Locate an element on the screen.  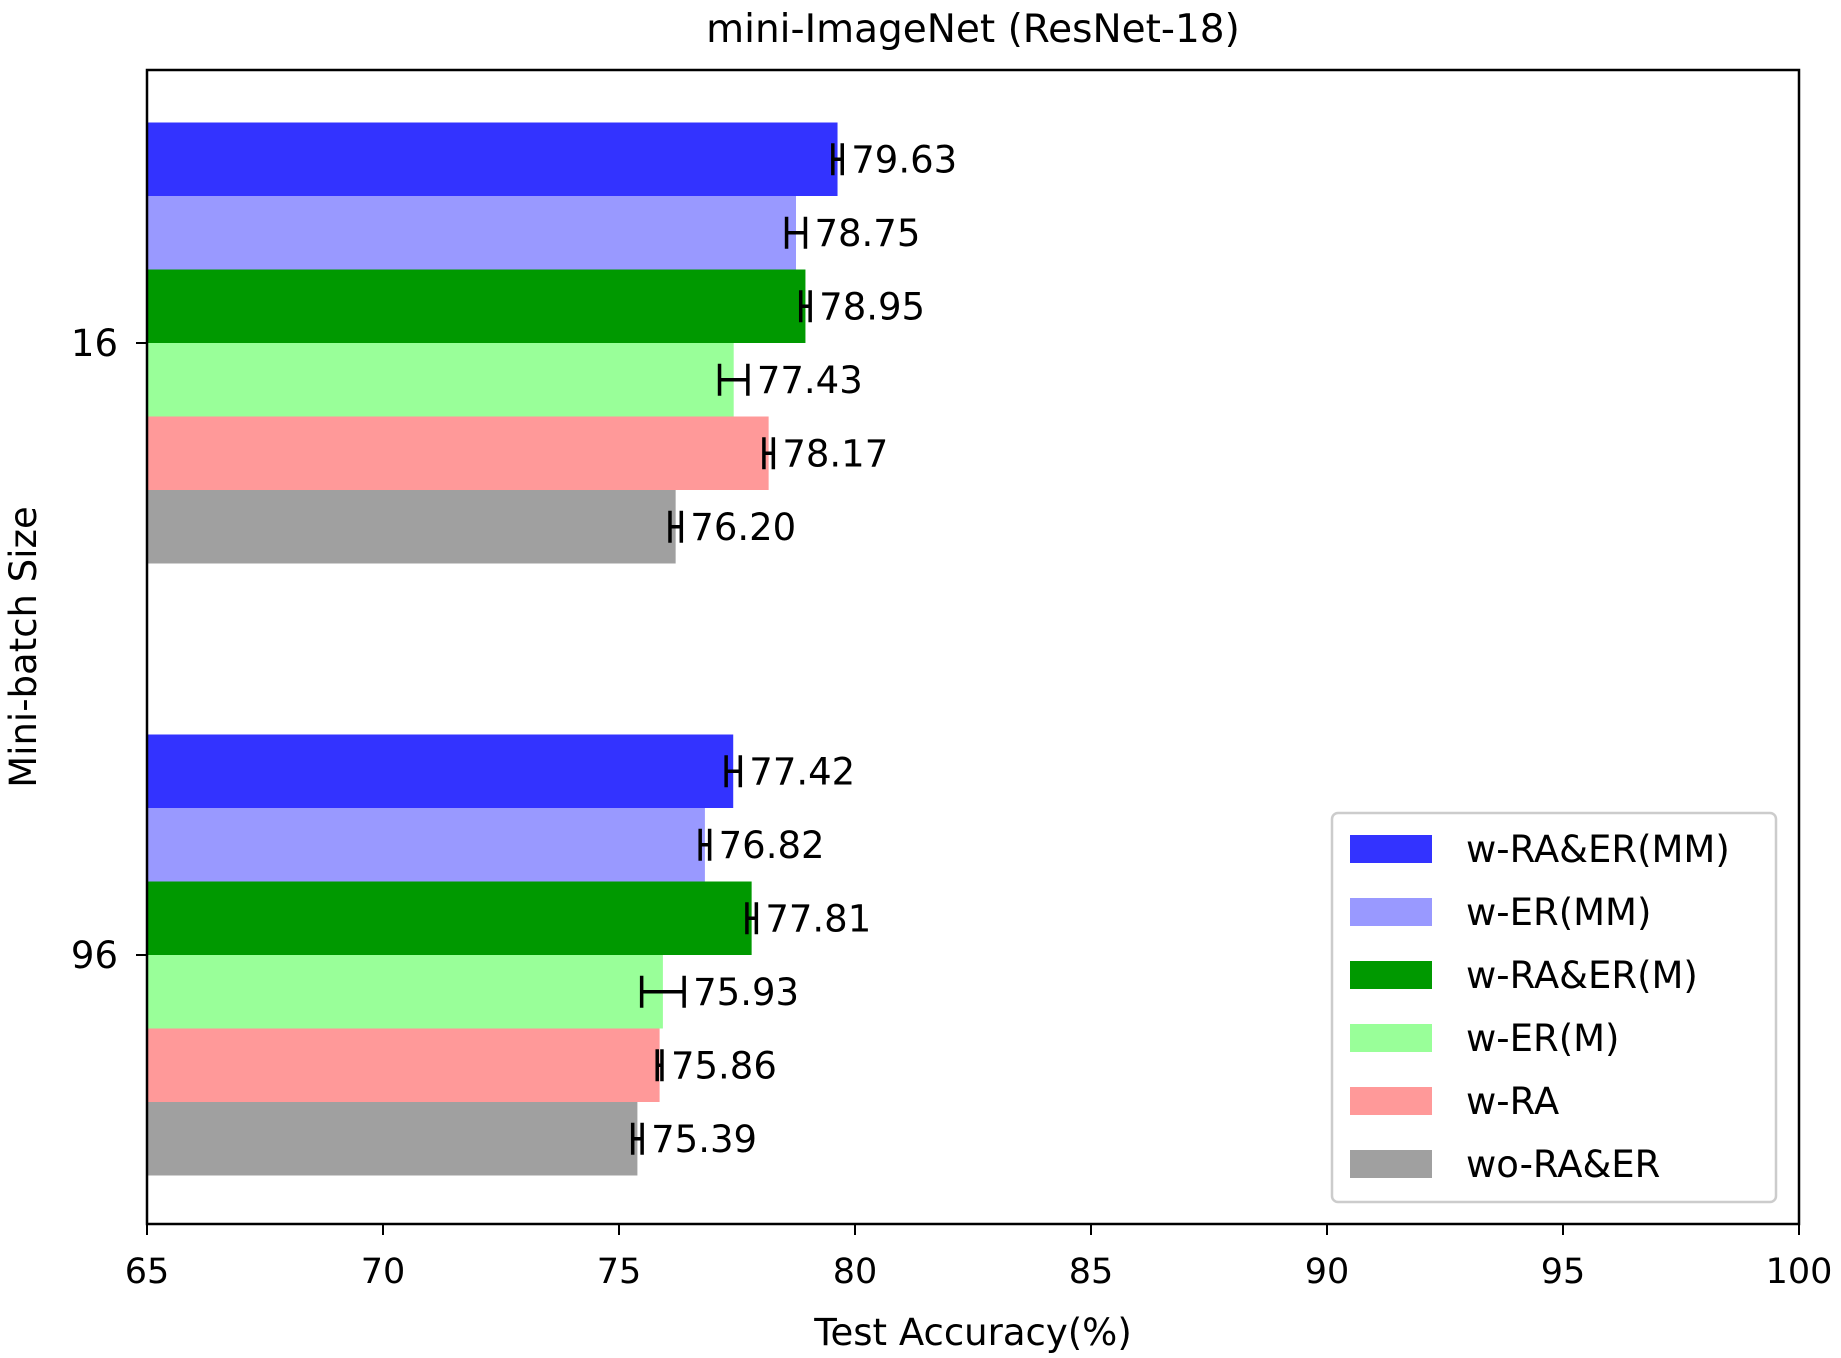
x-tick-label: 95 is located at coordinates (1563, 1272).